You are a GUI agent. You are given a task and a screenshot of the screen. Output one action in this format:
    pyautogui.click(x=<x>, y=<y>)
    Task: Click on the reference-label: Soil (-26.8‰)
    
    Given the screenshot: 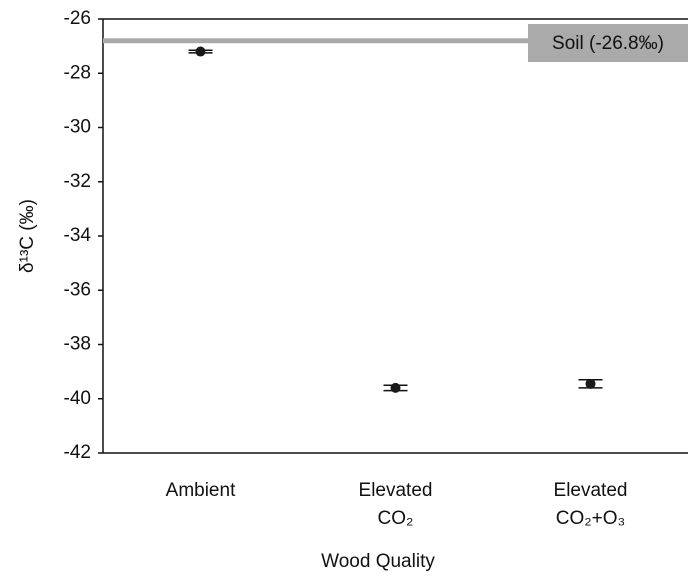 What is the action you would take?
    pyautogui.click(x=608, y=43)
    